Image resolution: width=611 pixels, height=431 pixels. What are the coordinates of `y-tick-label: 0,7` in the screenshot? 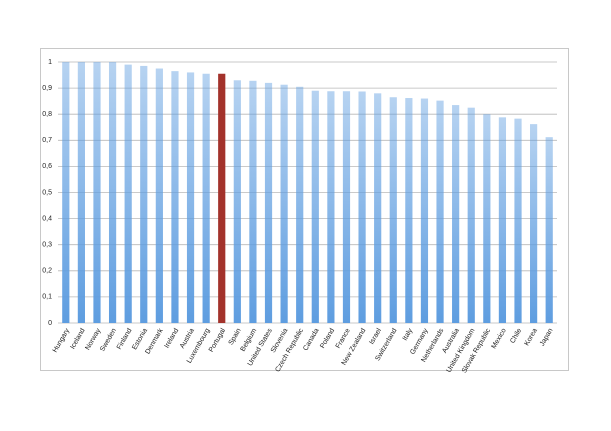 It's located at (47, 140).